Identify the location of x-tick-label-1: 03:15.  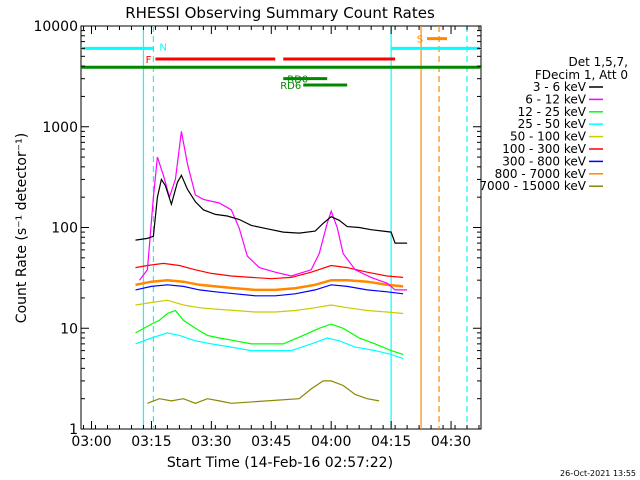
(151, 442).